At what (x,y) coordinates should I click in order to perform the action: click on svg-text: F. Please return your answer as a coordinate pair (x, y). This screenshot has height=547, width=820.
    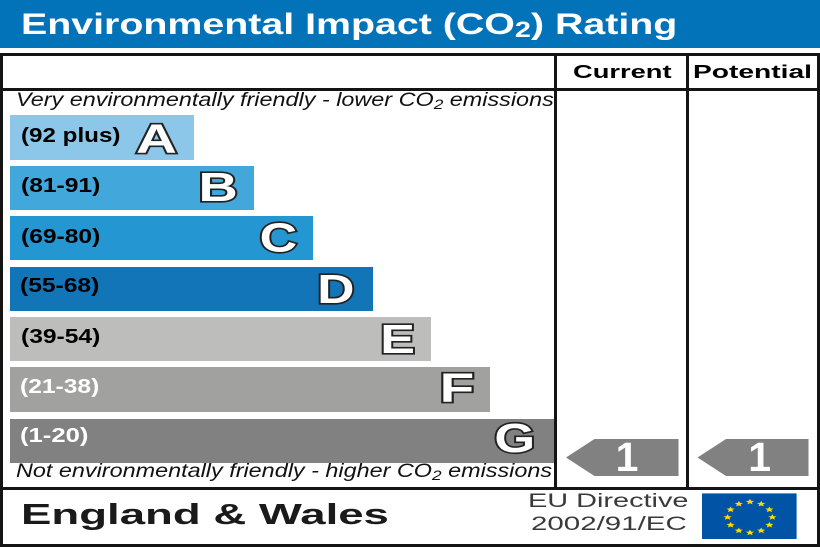
    Looking at the image, I should click on (457, 389).